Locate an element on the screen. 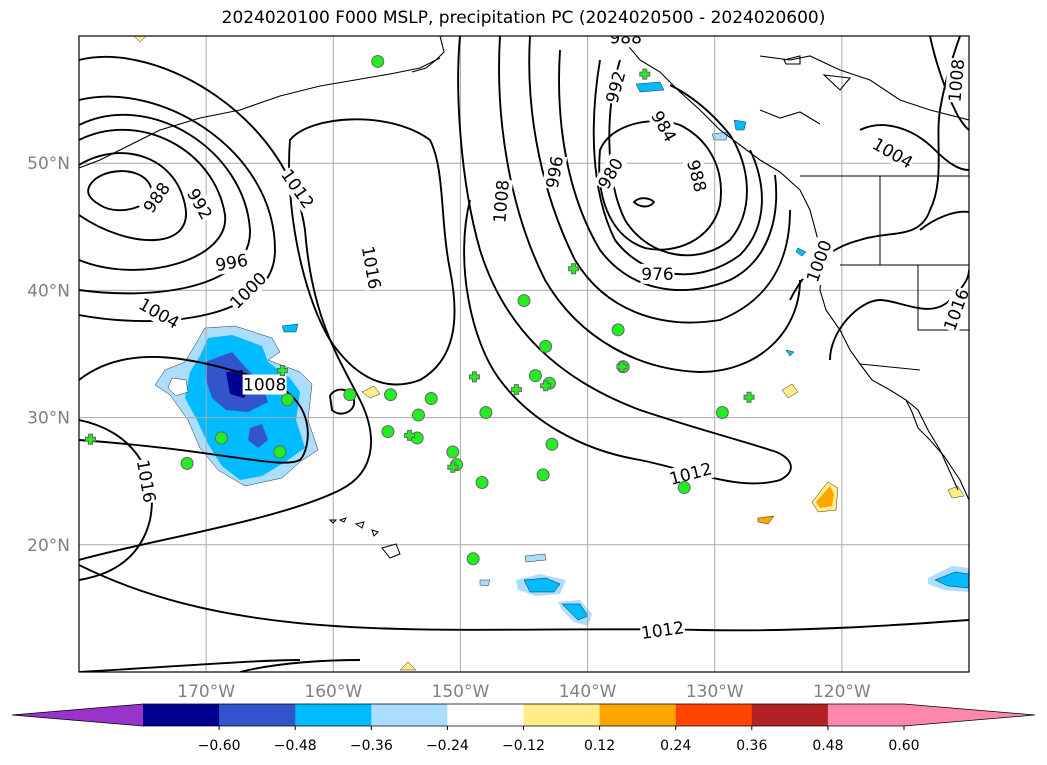  colorbar-tick-label: −0.48 is located at coordinates (295, 746).